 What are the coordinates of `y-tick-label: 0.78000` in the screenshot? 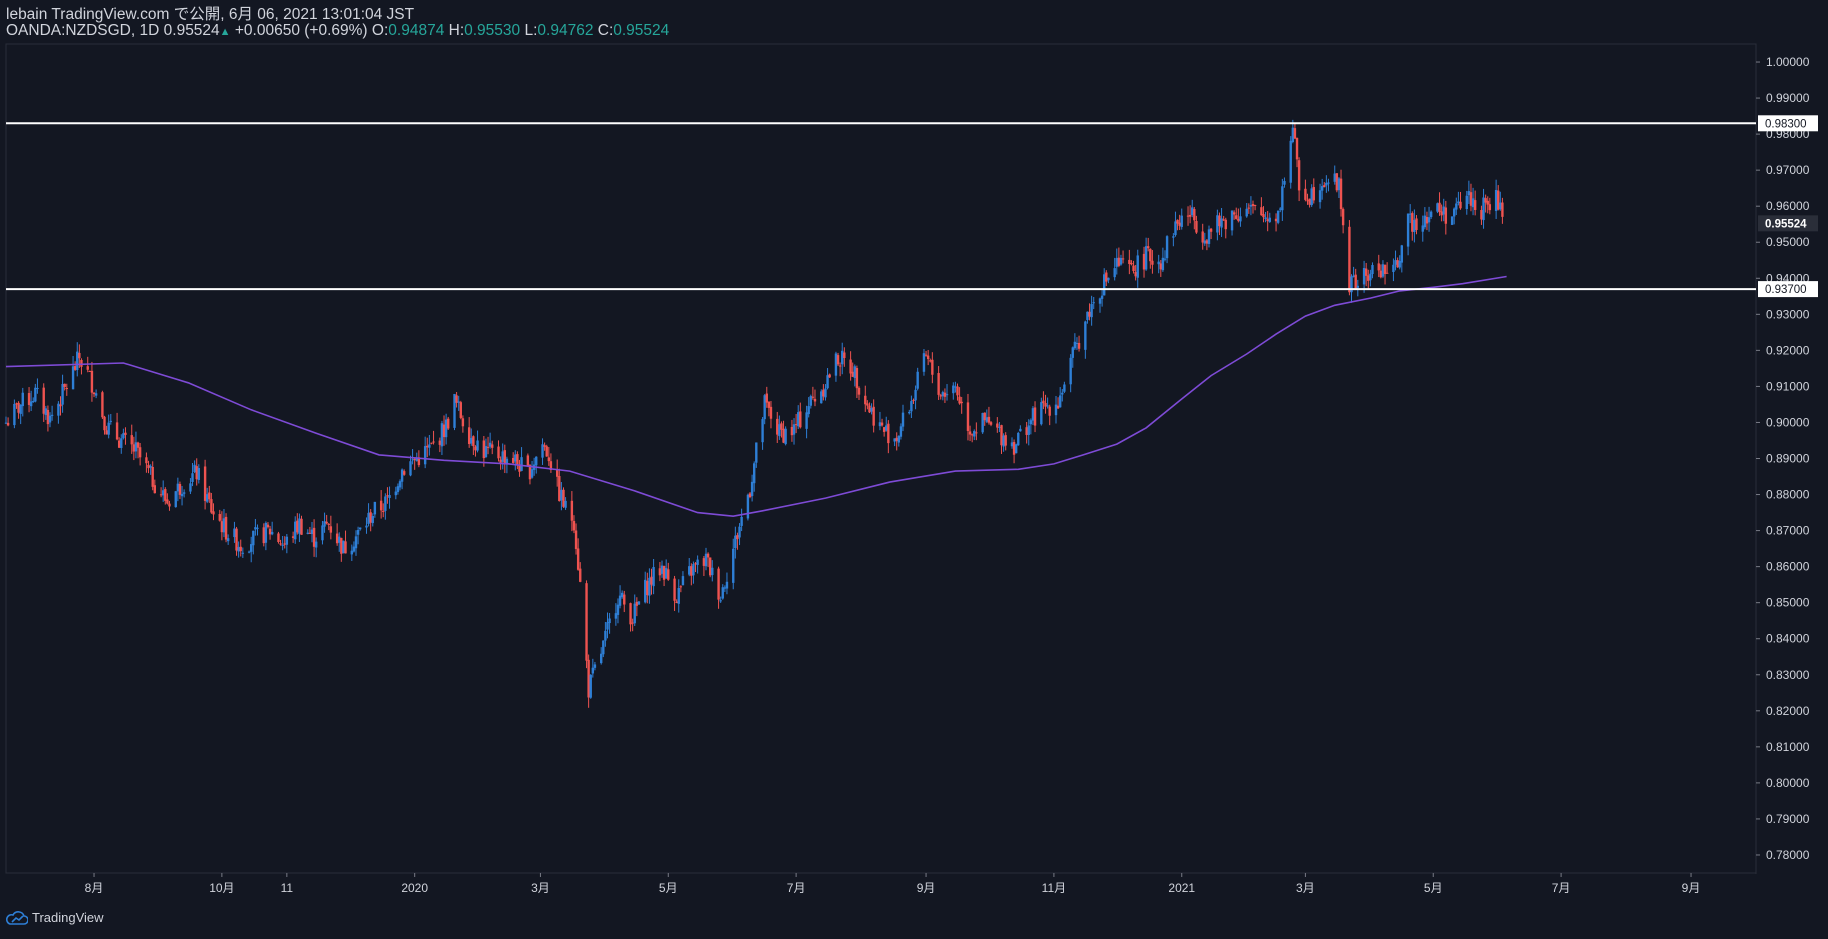 It's located at (1788, 855).